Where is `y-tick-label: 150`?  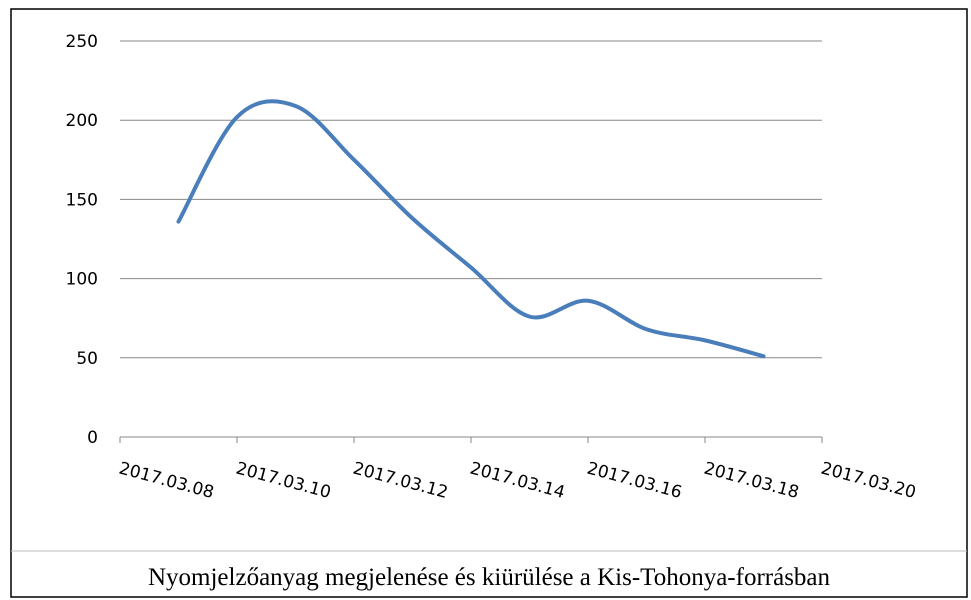
y-tick-label: 150 is located at coordinates (82, 200).